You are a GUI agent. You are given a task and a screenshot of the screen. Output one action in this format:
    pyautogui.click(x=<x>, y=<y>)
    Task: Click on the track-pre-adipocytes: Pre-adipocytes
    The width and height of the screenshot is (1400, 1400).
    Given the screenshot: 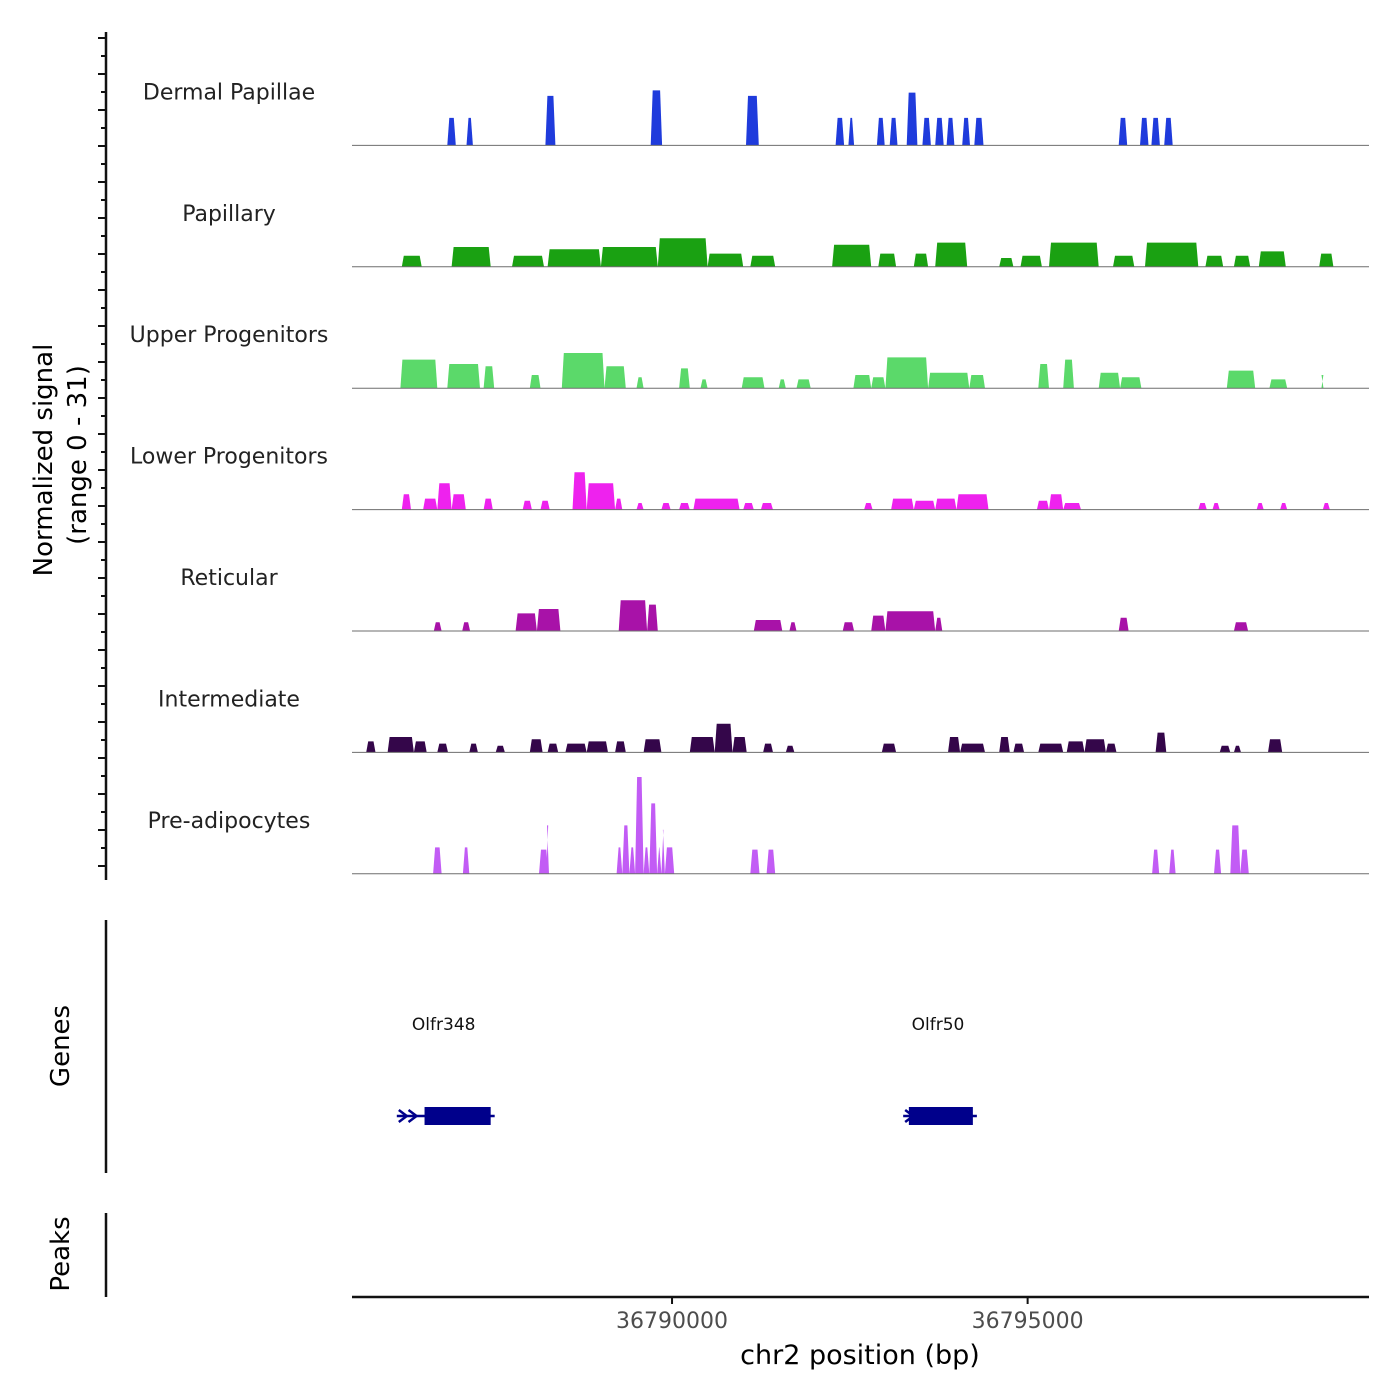 What is the action you would take?
    pyautogui.click(x=758, y=826)
    